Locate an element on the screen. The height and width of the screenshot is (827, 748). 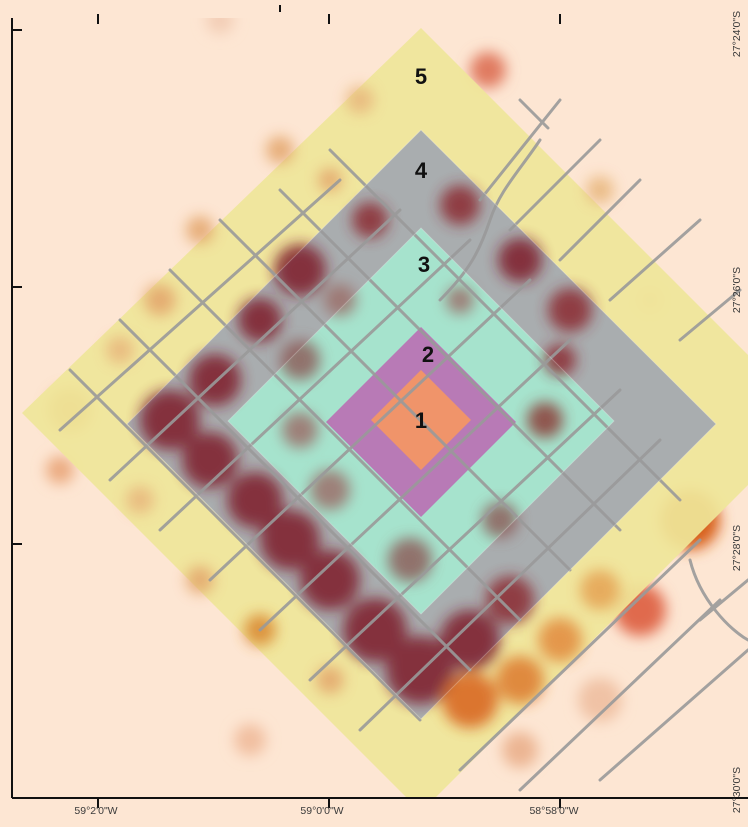
zone-label-5: 5 is located at coordinates (421, 76).